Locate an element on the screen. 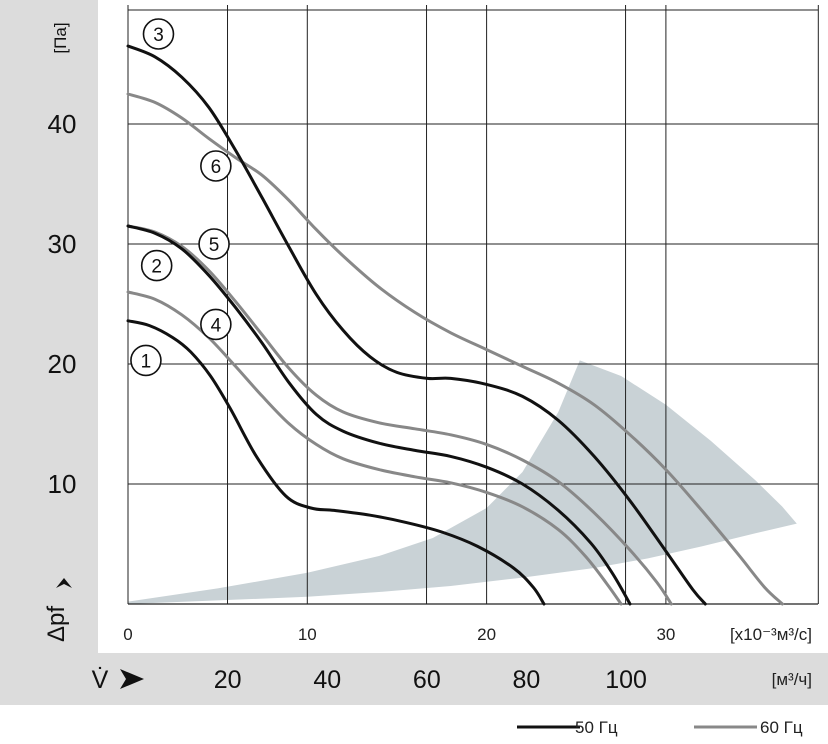  x-tick-10: 10 is located at coordinates (307, 634).